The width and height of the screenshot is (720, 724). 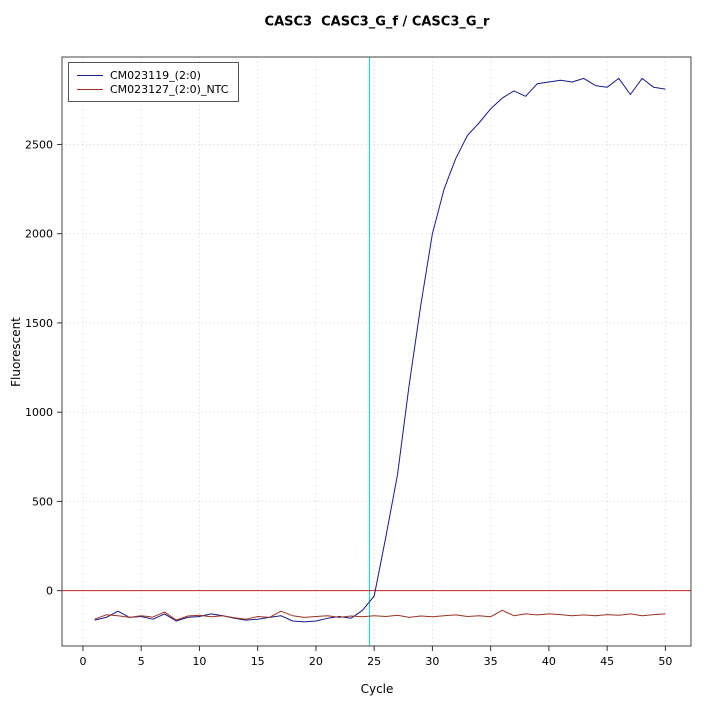 I want to click on x-tick-label: 45, so click(x=607, y=661).